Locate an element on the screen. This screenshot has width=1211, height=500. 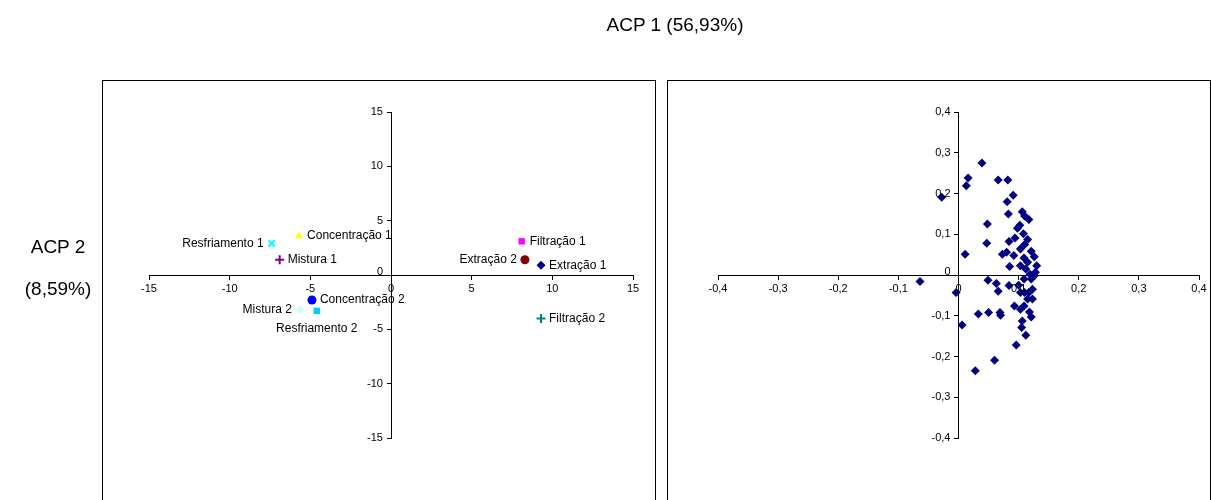
x-tick-label: -0,4 is located at coordinates (718, 287).